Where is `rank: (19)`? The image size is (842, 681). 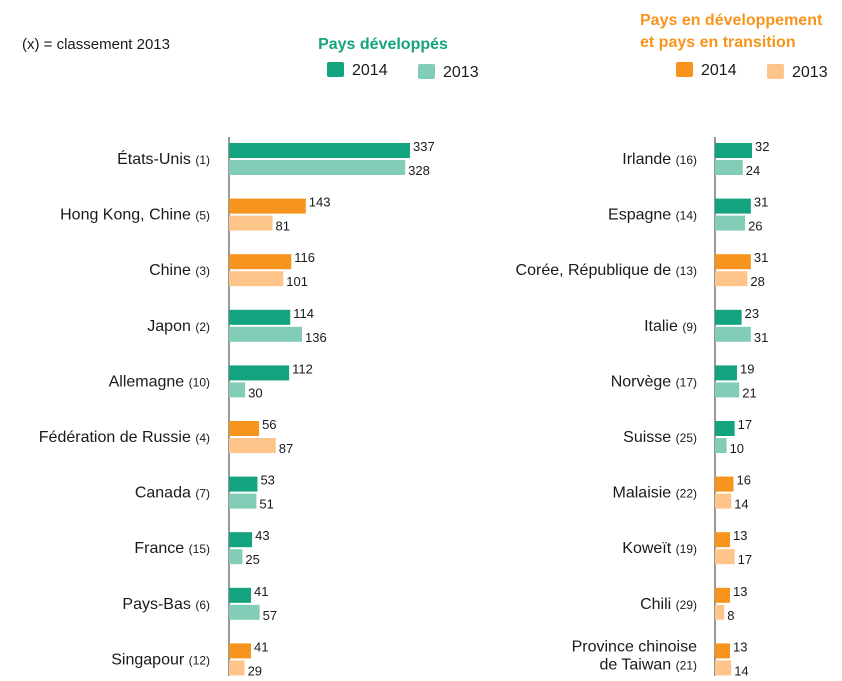 rank: (19) is located at coordinates (686, 549).